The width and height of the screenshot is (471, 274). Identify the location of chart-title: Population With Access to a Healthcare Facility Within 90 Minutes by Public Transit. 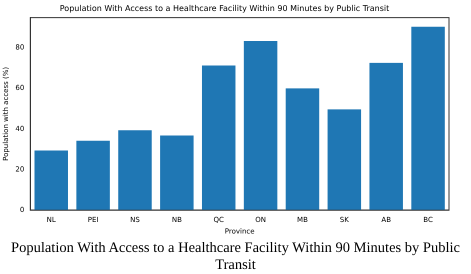
(225, 8).